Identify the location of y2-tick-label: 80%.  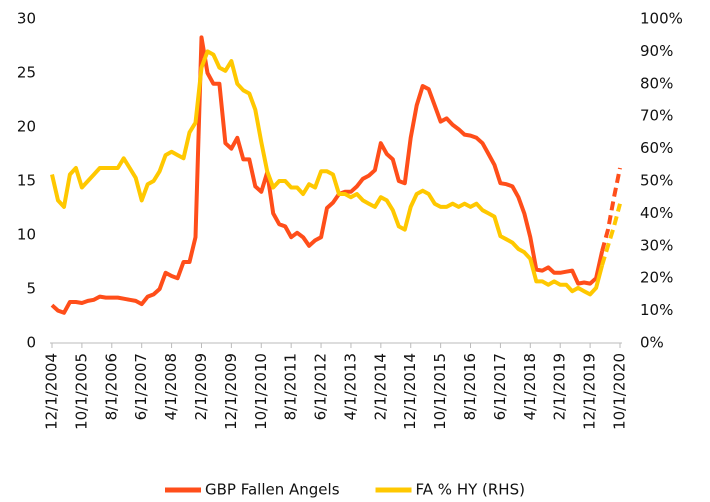
(656, 83).